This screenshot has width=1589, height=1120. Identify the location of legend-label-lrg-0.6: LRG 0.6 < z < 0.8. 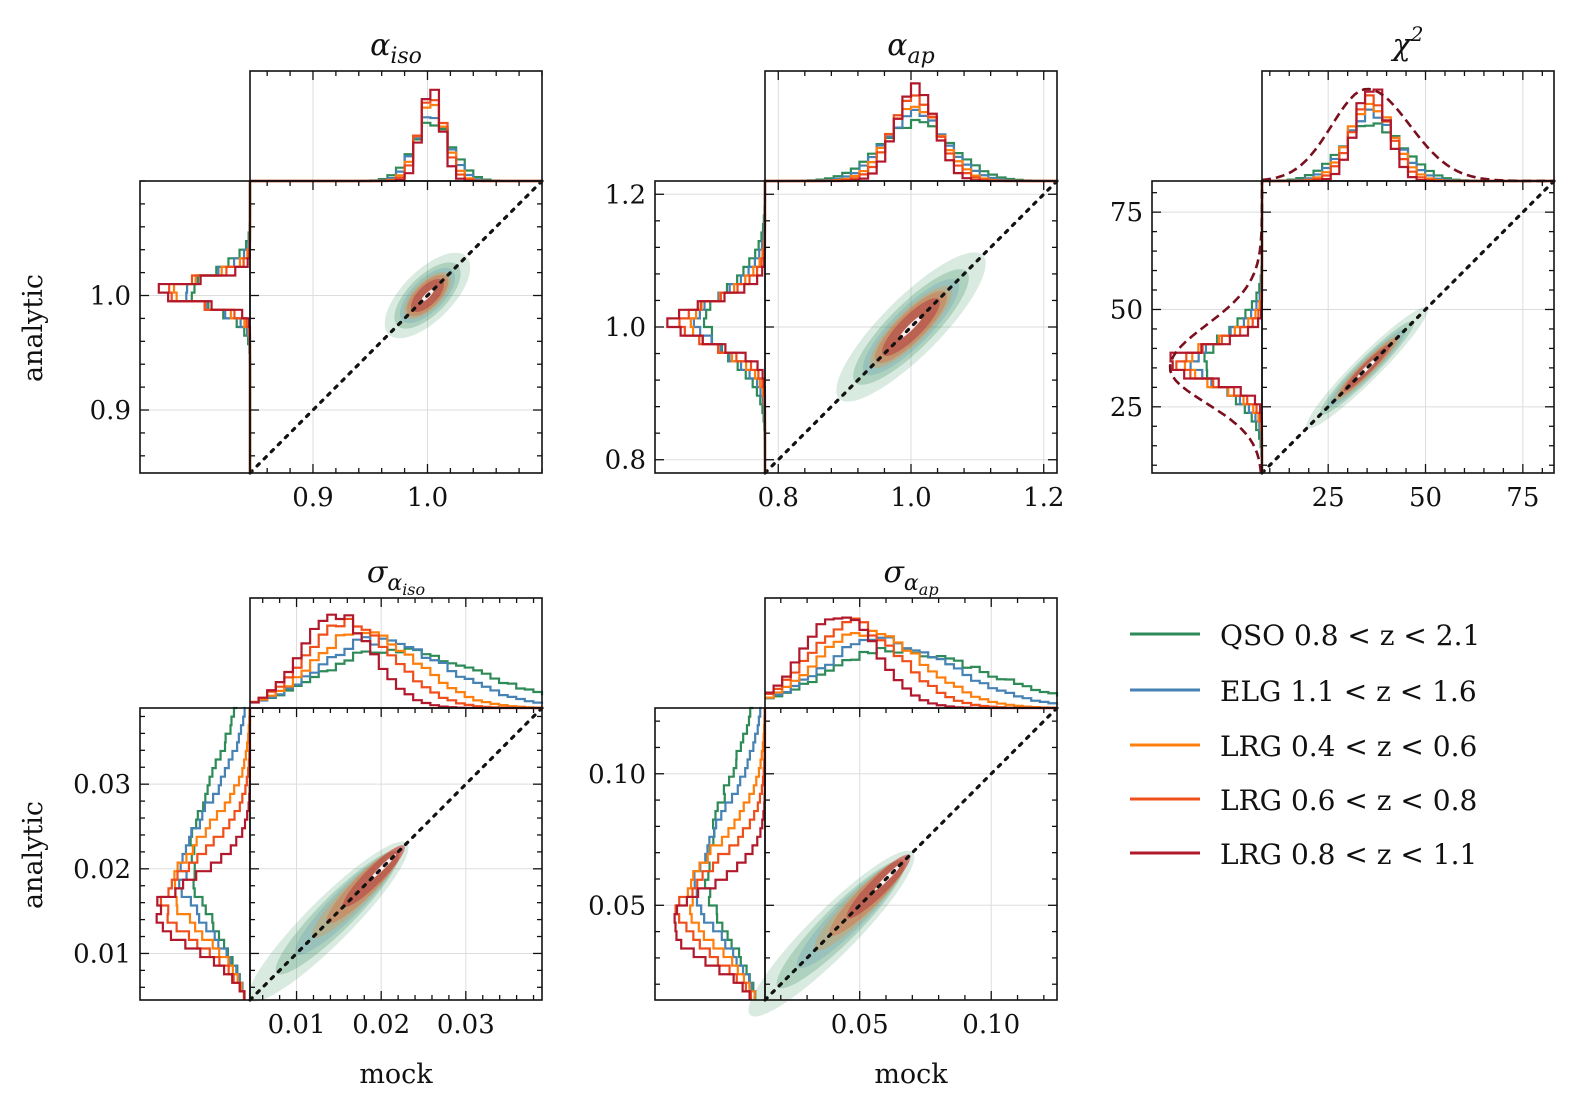
(1348, 800).